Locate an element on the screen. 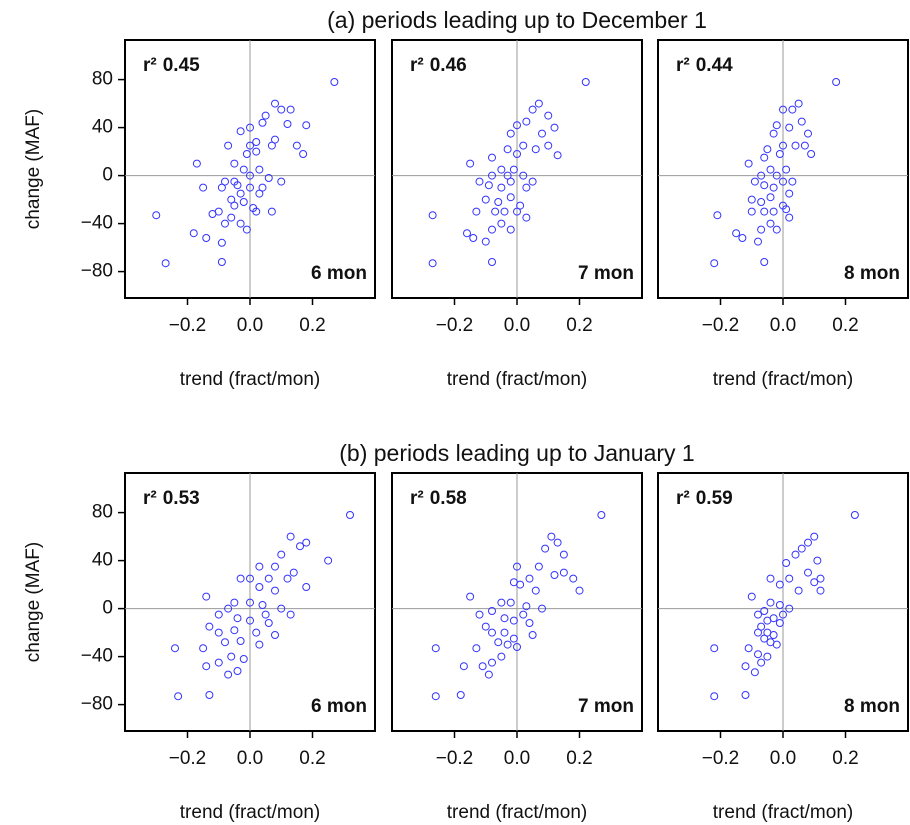 The width and height of the screenshot is (910, 825). stat-annotation: r² 0.59 is located at coordinates (704, 498).